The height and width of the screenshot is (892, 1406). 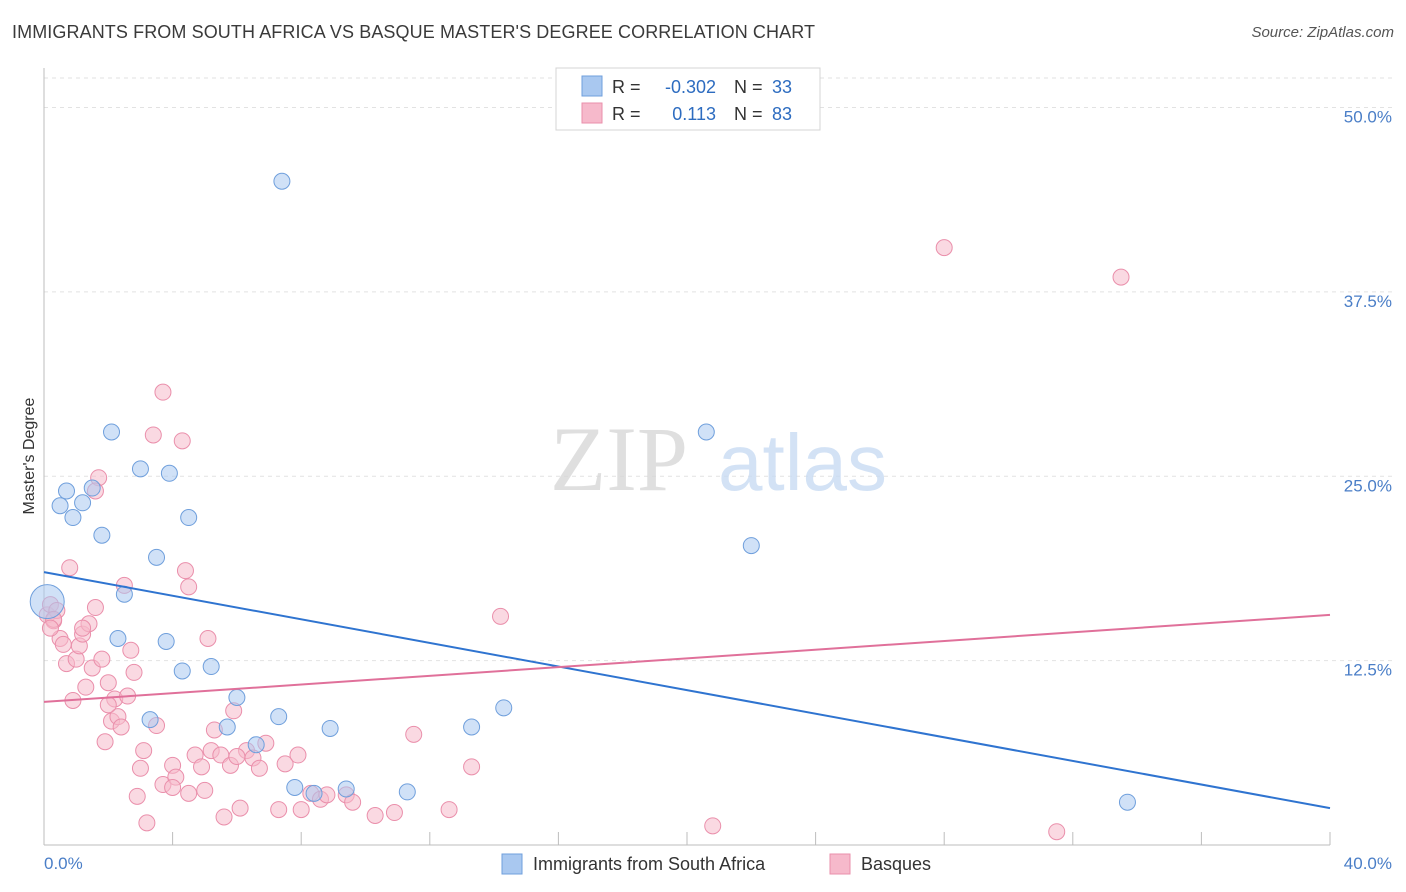 What do you see at coordinates (896, 864) in the screenshot?
I see `series-legend-label-basques: Basques` at bounding box center [896, 864].